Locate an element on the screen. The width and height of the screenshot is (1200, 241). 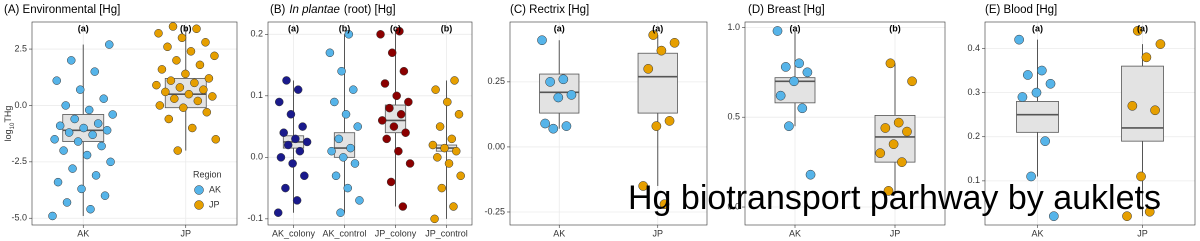
title-part: (E) Blood [Hg] is located at coordinates (1021, 10).